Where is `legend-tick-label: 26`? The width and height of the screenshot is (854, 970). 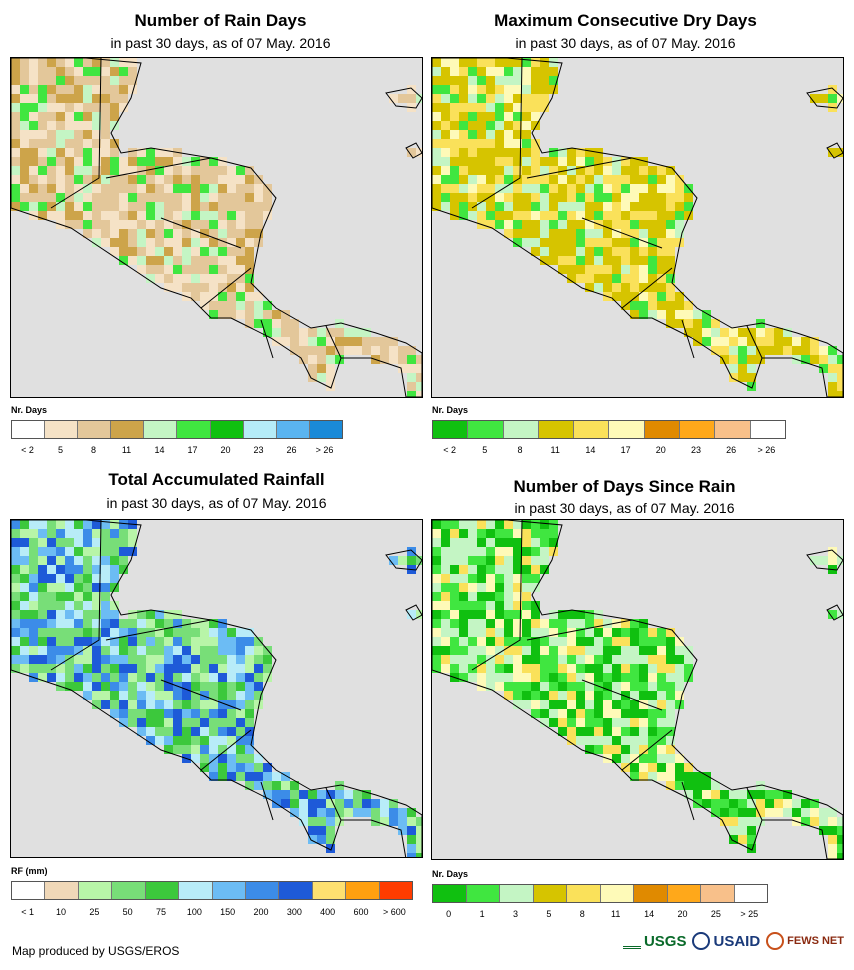
legend-tick-label: 26 is located at coordinates (731, 450).